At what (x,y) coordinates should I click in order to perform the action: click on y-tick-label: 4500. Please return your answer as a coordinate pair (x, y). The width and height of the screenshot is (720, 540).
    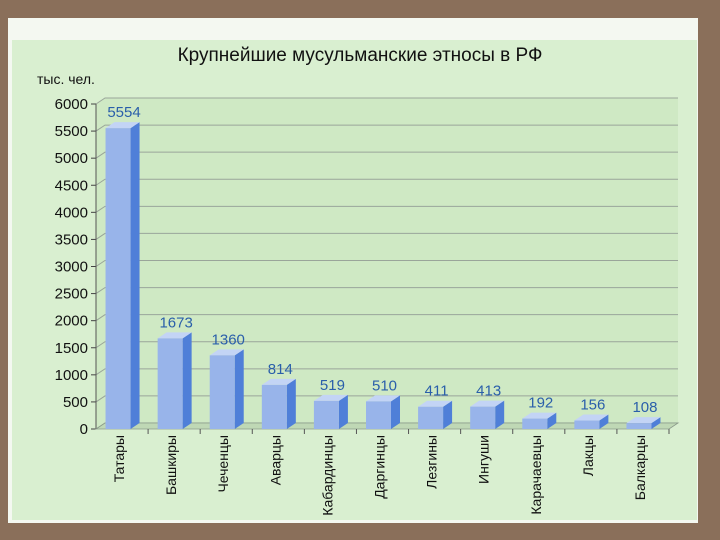
    Looking at the image, I should click on (71, 185).